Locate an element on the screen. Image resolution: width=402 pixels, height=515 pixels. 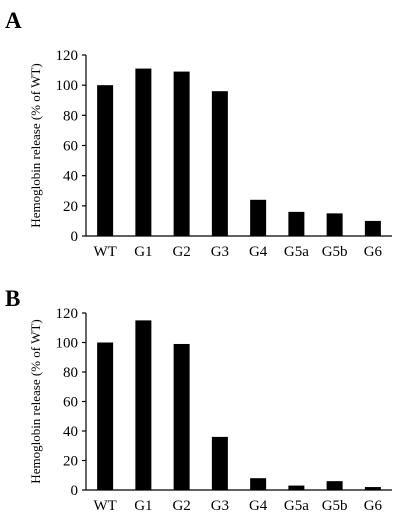
panel-a-ytick-label: 20 is located at coordinates (70, 207).